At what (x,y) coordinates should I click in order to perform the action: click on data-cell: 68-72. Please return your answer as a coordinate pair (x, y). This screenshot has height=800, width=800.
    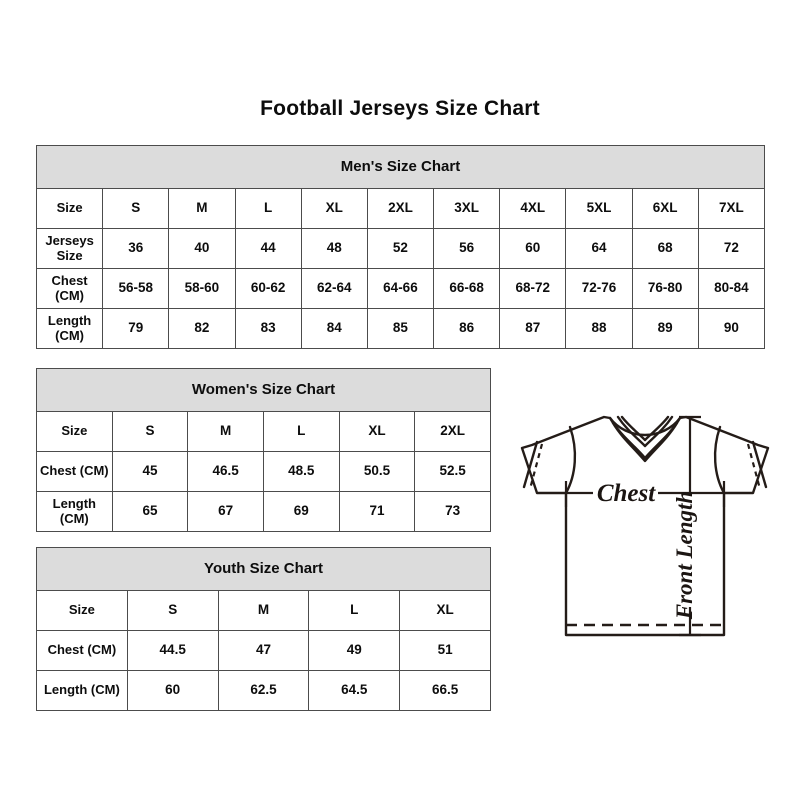
    Looking at the image, I should click on (533, 288).